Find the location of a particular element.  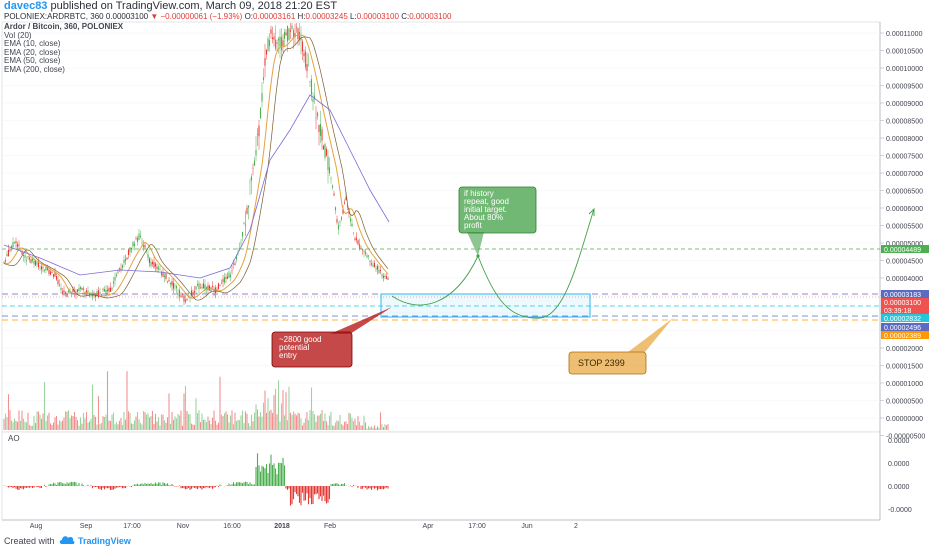

time-axis: Aug Sep 17:00 Nov 16:00 2018 Feb Apr 17:00 Jun 2 is located at coordinates (304, 526).